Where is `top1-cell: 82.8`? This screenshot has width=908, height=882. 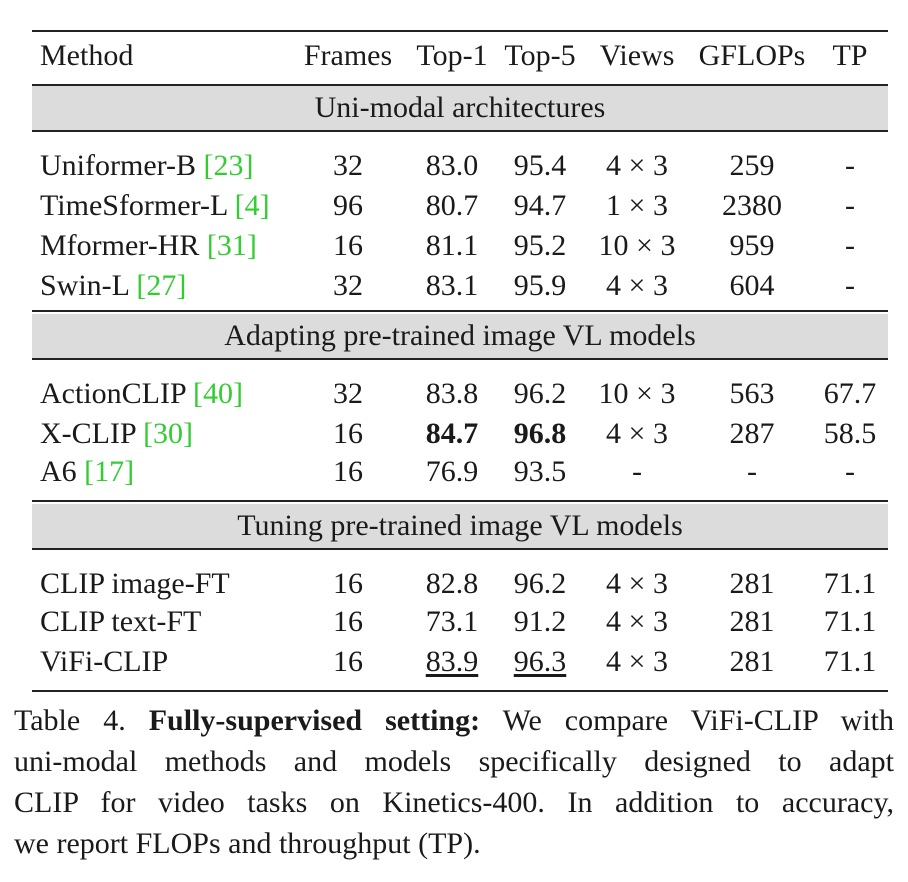 top1-cell: 82.8 is located at coordinates (452, 583).